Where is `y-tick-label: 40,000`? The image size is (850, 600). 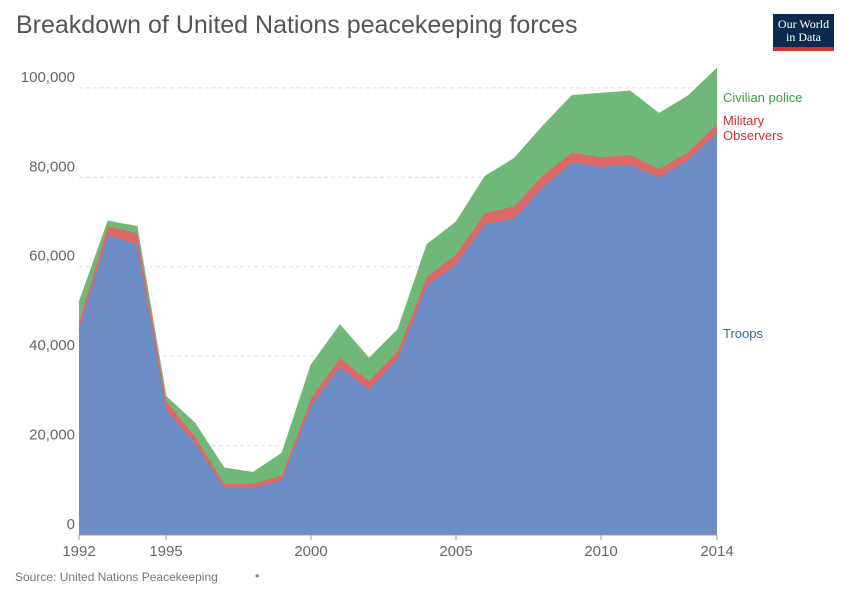
y-tick-label: 40,000 is located at coordinates (52, 345).